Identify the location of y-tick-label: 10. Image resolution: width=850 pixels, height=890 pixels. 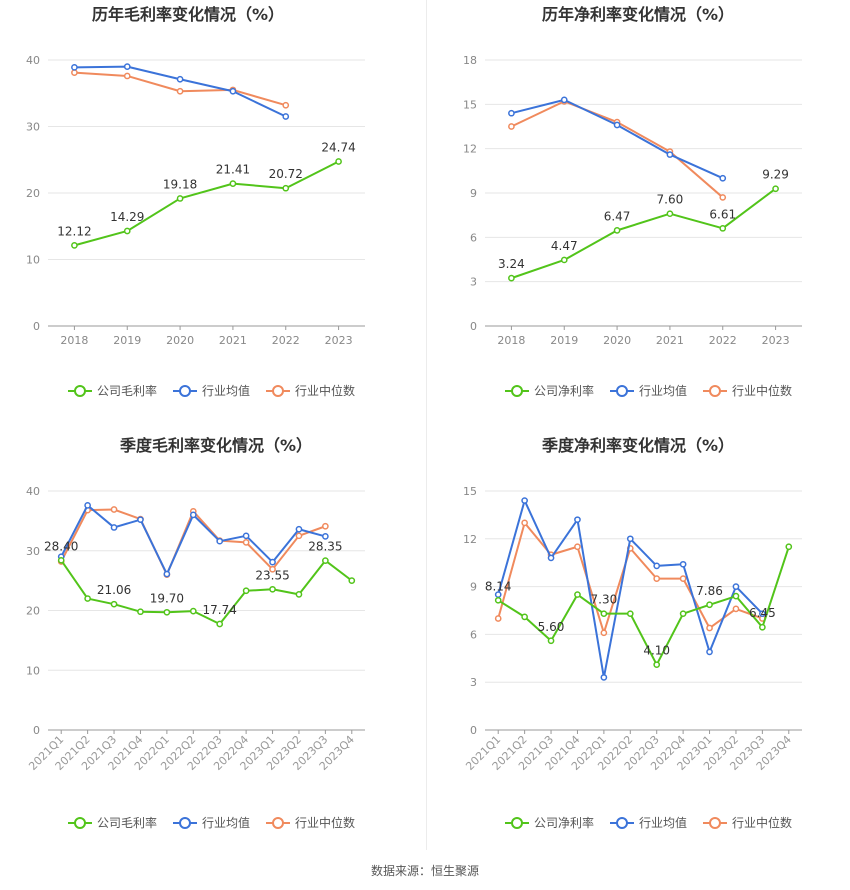
(33, 670).